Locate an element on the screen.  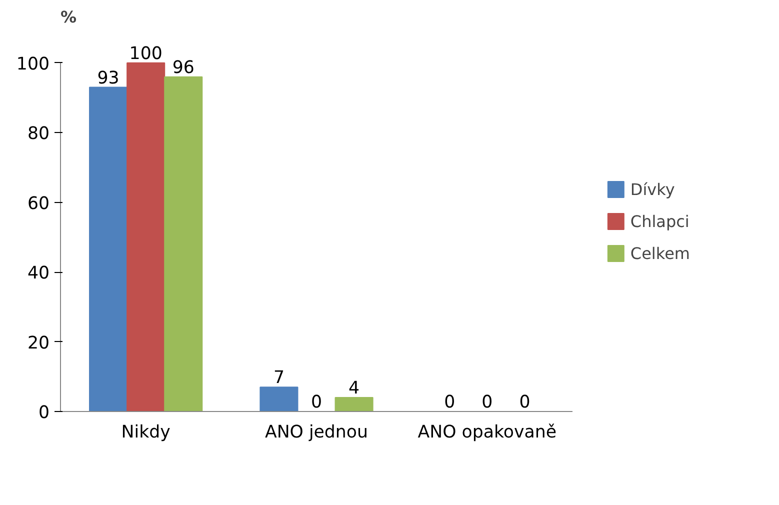
legend-label: Chlapci is located at coordinates (660, 221).